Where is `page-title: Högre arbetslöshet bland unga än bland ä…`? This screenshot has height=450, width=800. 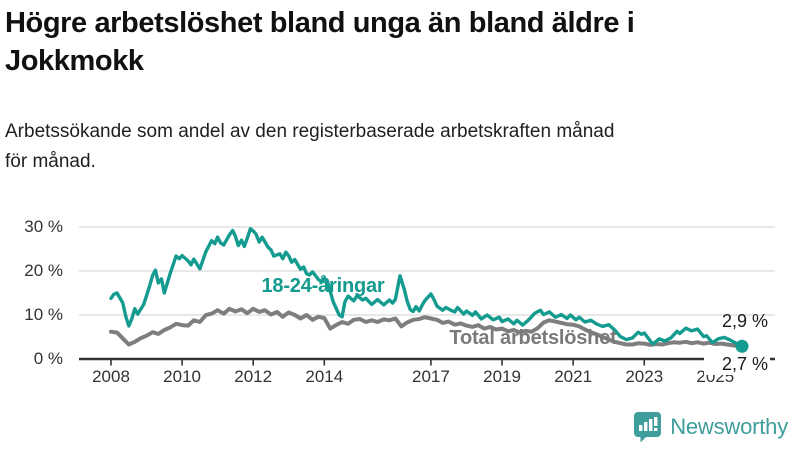 page-title: Högre arbetslöshet bland unga än bland ä… is located at coordinates (320, 42).